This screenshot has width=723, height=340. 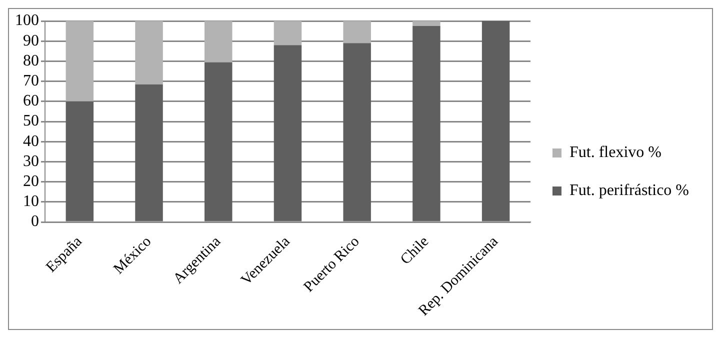 What do you see at coordinates (415, 250) in the screenshot?
I see `x-tick-label: Chile` at bounding box center [415, 250].